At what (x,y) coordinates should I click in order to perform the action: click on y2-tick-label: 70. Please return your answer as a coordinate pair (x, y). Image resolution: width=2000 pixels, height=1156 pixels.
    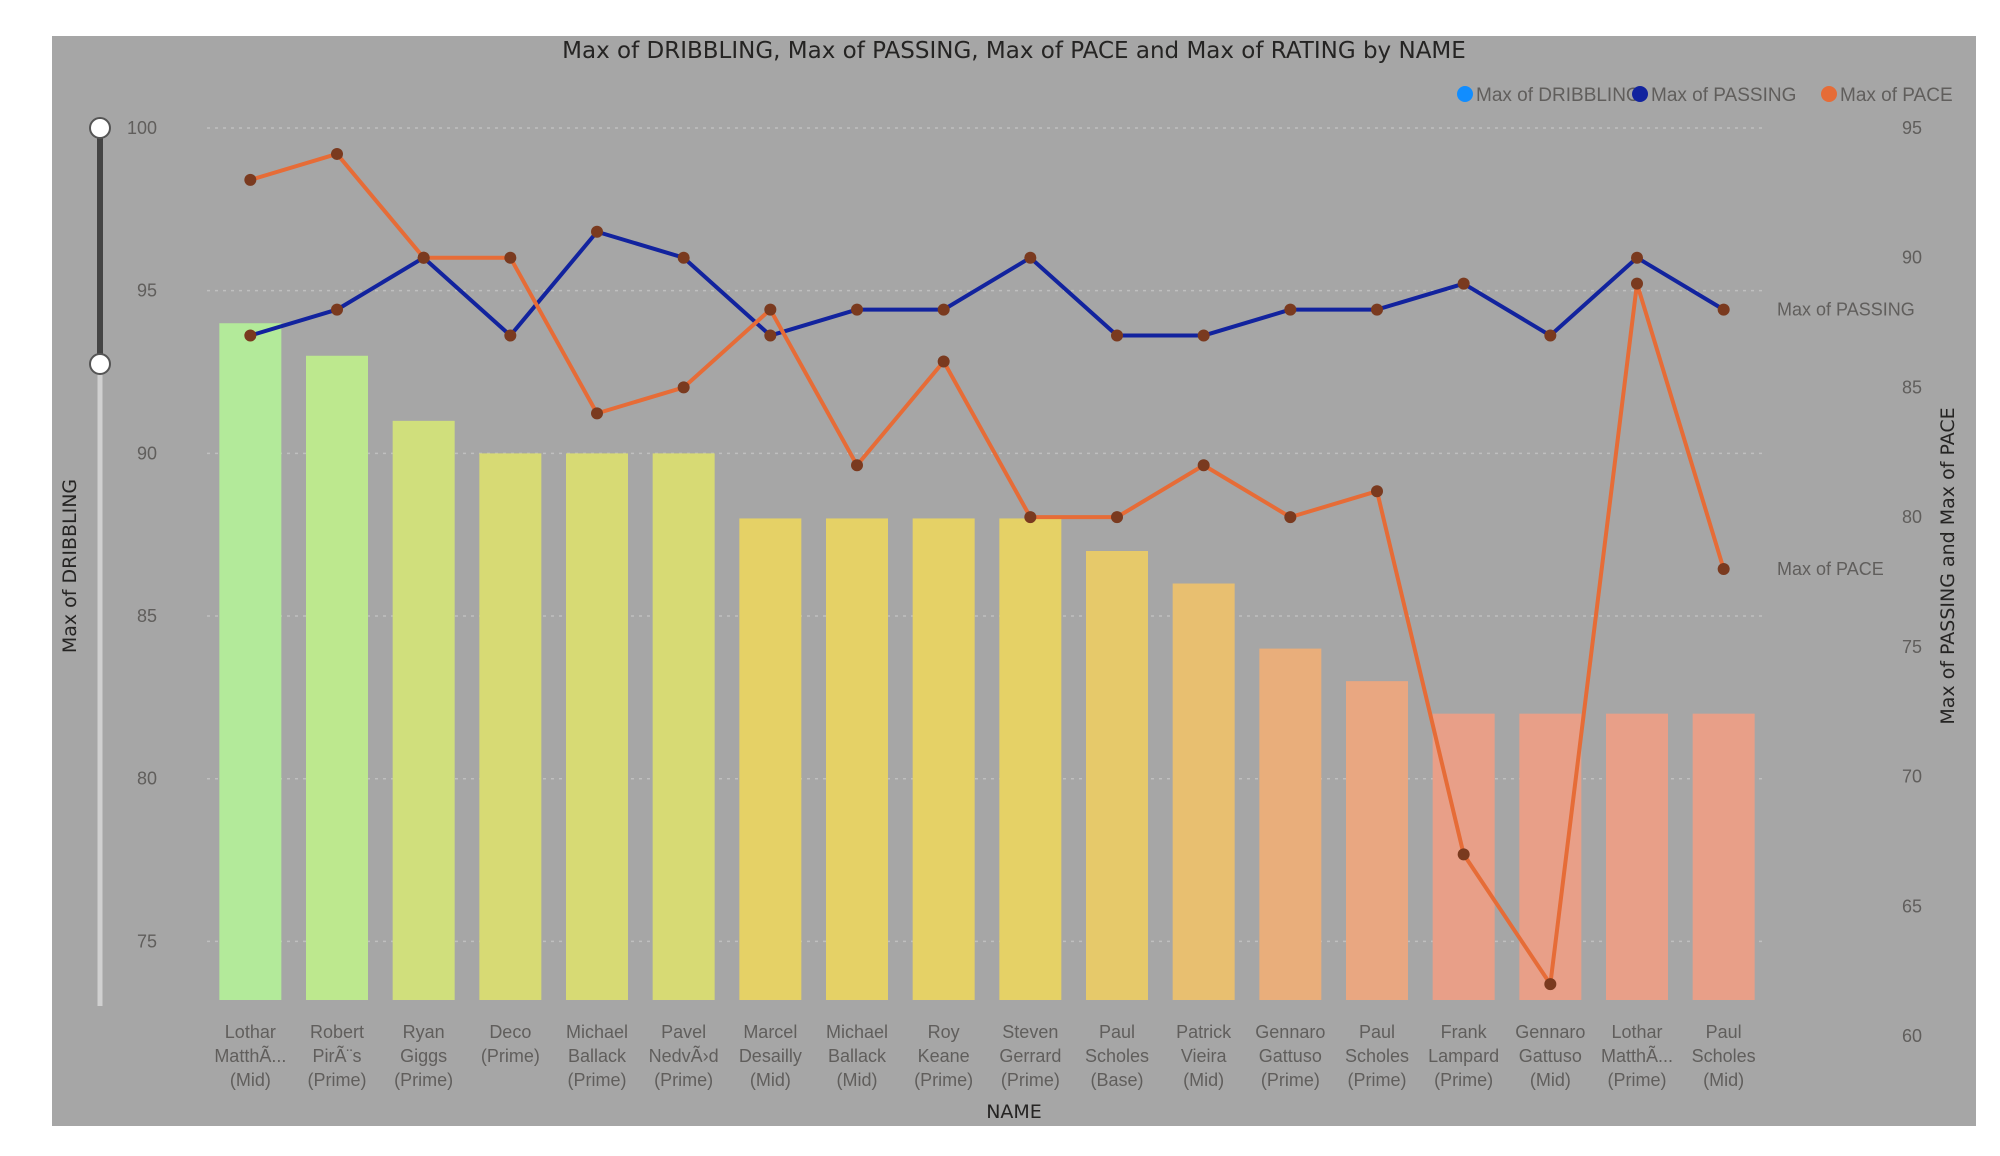
    Looking at the image, I should click on (1912, 777).